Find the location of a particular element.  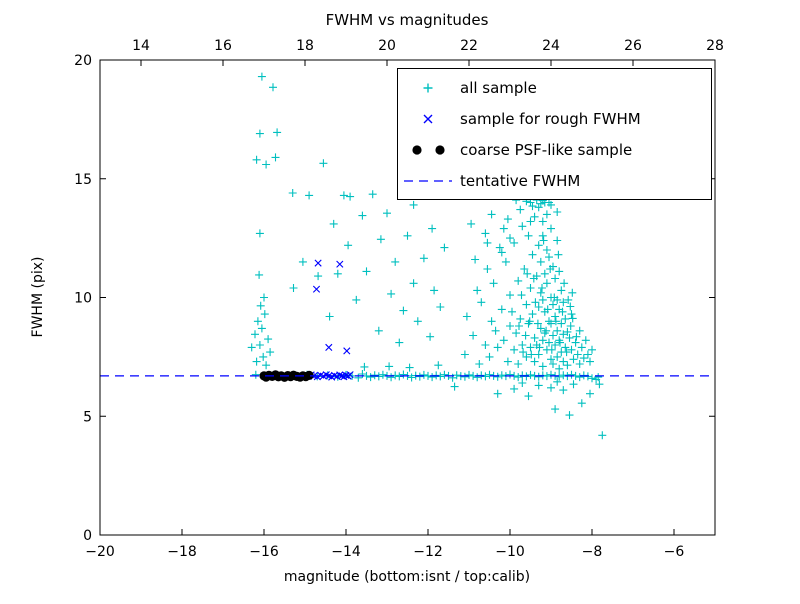

svg-text: 22 is located at coordinates (469, 46).